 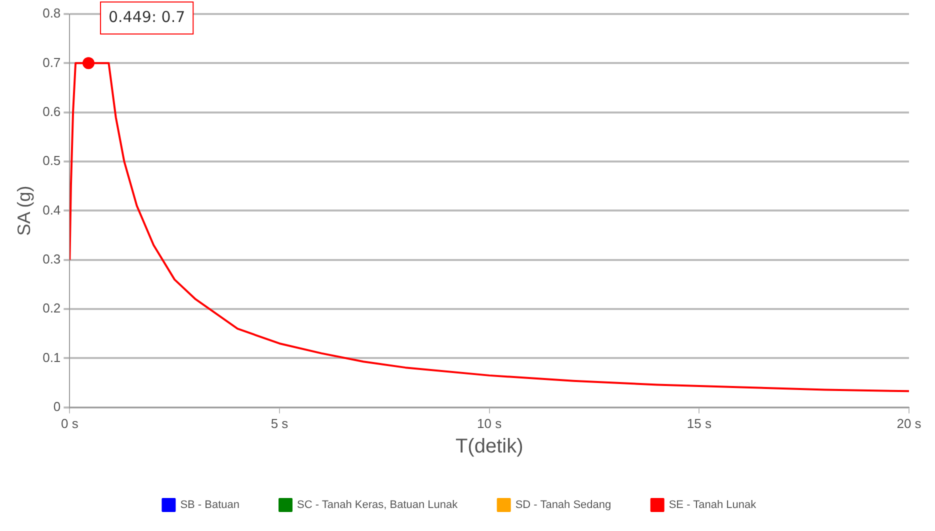 I want to click on x-tick-label: 20 s, so click(x=909, y=423).